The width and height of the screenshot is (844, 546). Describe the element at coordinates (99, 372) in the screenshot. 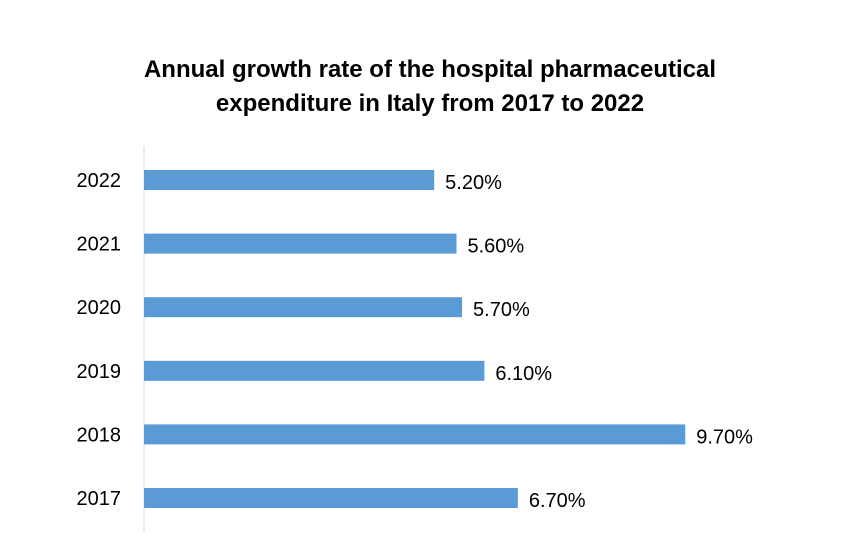

I see `category-label: 2019` at that location.